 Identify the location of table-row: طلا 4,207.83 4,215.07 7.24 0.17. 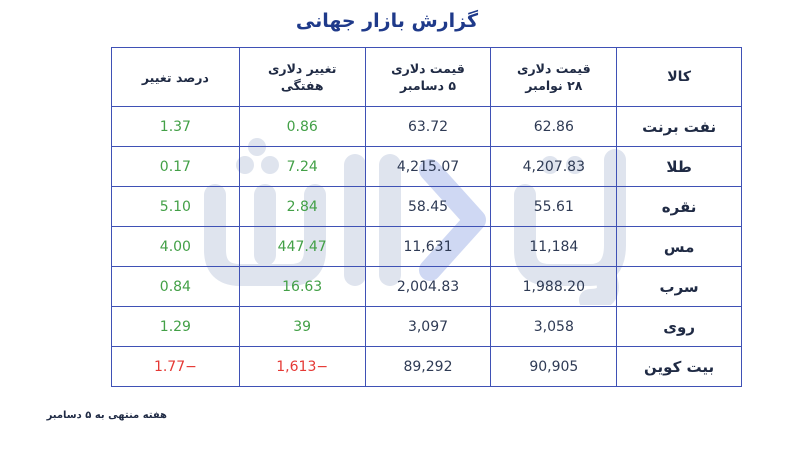
(426, 166).